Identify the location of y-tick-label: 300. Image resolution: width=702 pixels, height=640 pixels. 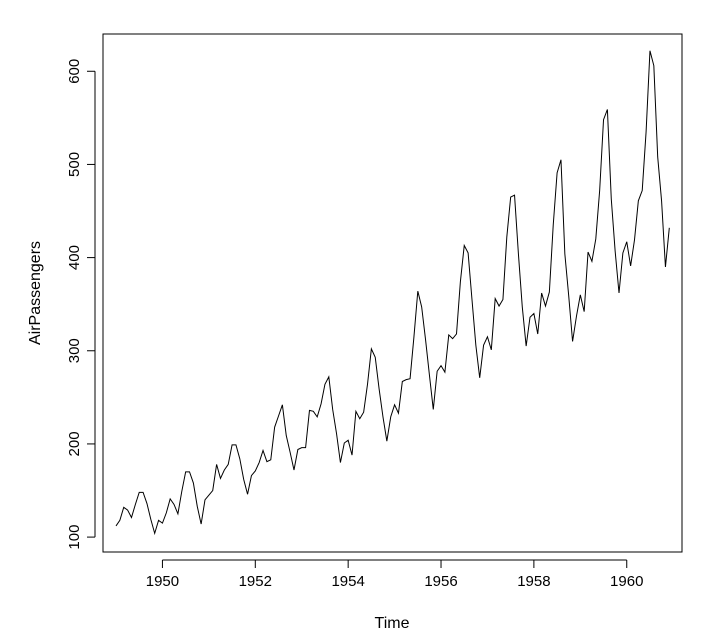
(74, 350).